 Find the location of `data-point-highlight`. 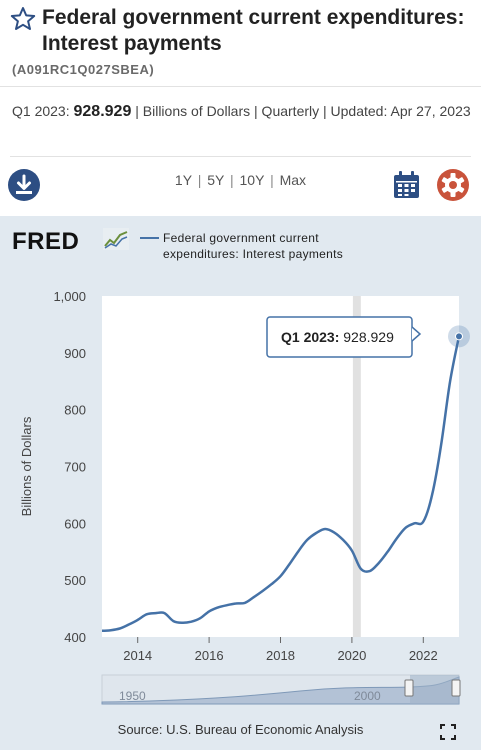

data-point-highlight is located at coordinates (459, 336).